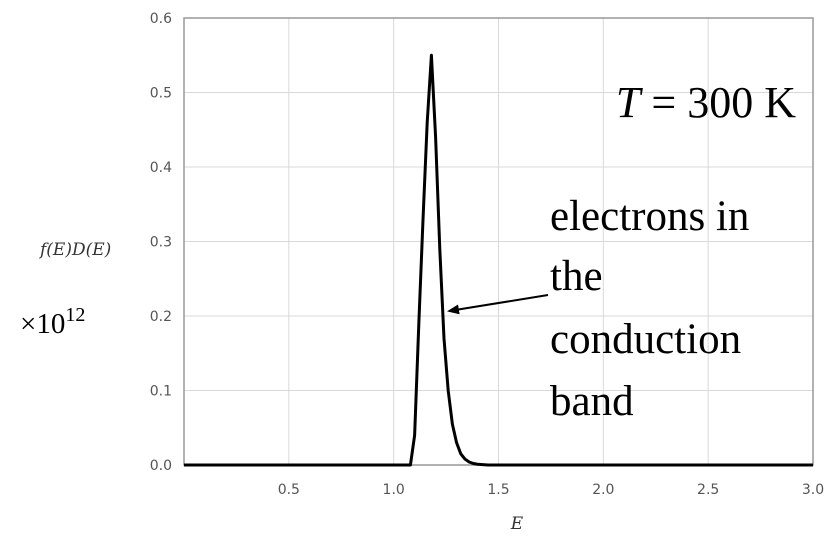  I want to click on y-tick-label: 0.0, so click(161, 466).